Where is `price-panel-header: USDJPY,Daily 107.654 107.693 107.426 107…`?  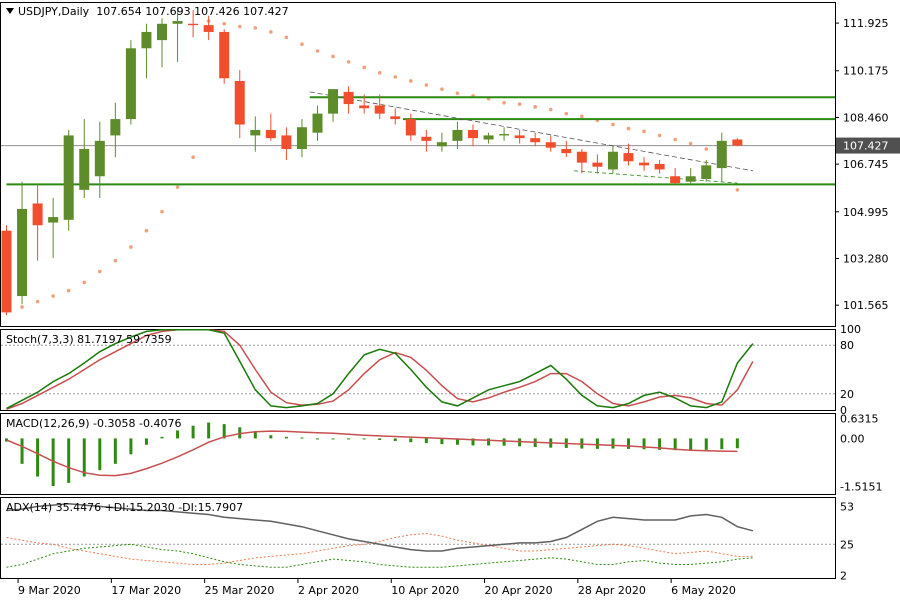 price-panel-header: USDJPY,Daily 107.654 107.693 107.426 107… is located at coordinates (147, 11).